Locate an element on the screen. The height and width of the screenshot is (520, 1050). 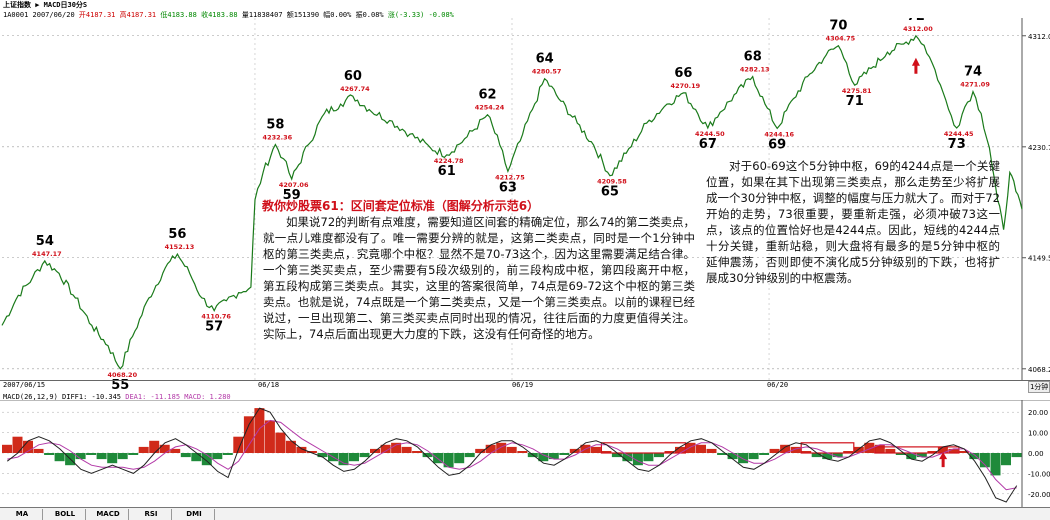
info-amount: 额151390 is located at coordinates (303, 15).